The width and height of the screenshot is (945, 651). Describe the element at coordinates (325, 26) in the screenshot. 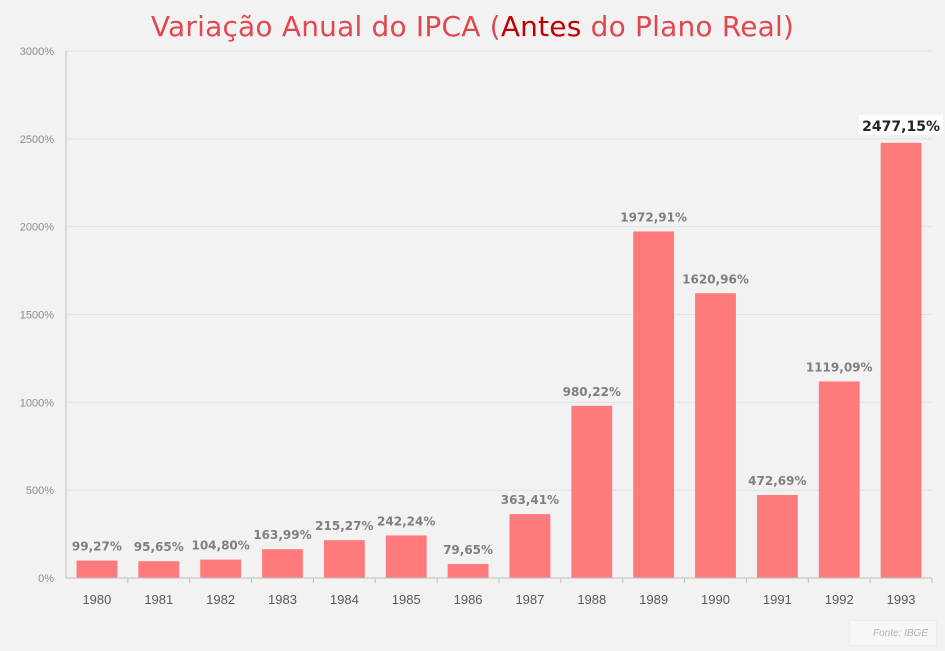

I see `title-prefix: Variação Anual do IPCA (` at that location.